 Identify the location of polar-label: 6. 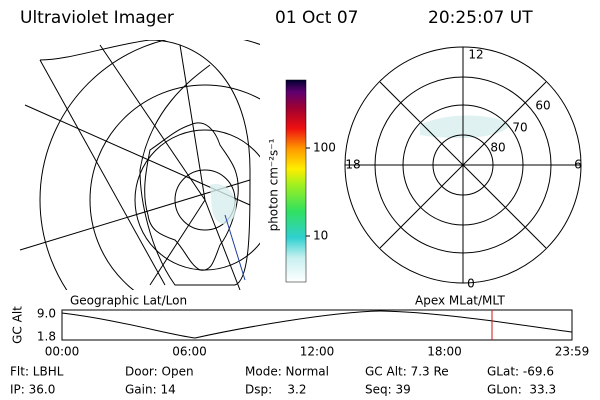
(578, 165).